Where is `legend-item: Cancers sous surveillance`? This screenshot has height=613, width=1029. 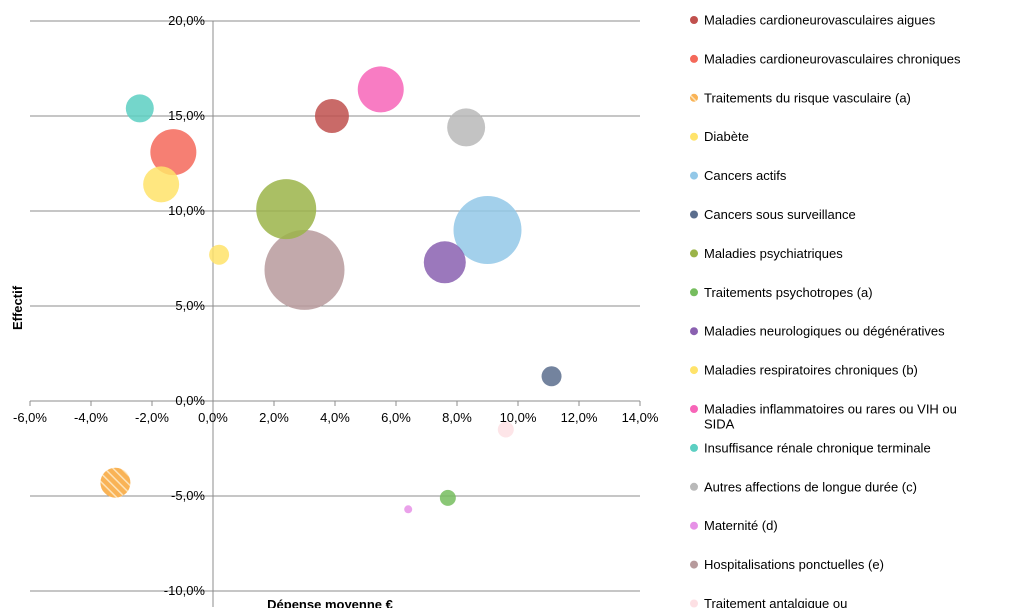
legend-item: Cancers sous surveillance is located at coordinates (773, 214).